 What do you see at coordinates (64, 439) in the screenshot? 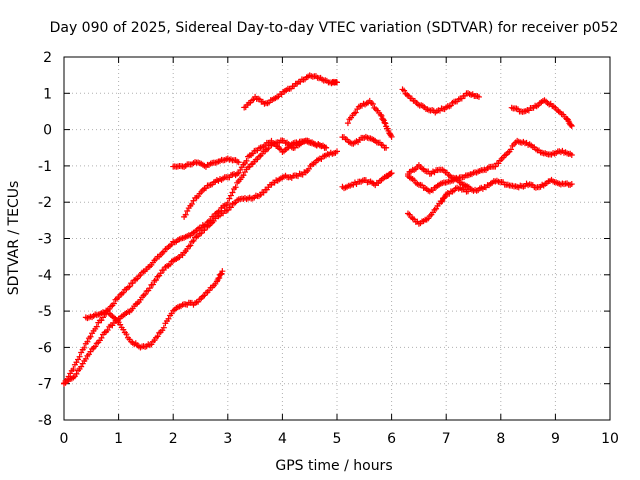
I see `x-tick-label: 0` at bounding box center [64, 439].